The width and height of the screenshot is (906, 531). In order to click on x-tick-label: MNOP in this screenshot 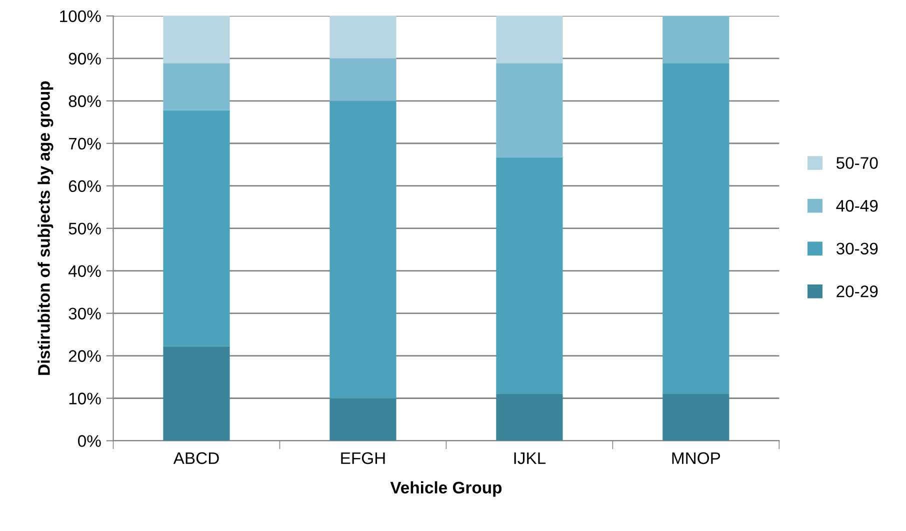, I will do `click(696, 458)`.